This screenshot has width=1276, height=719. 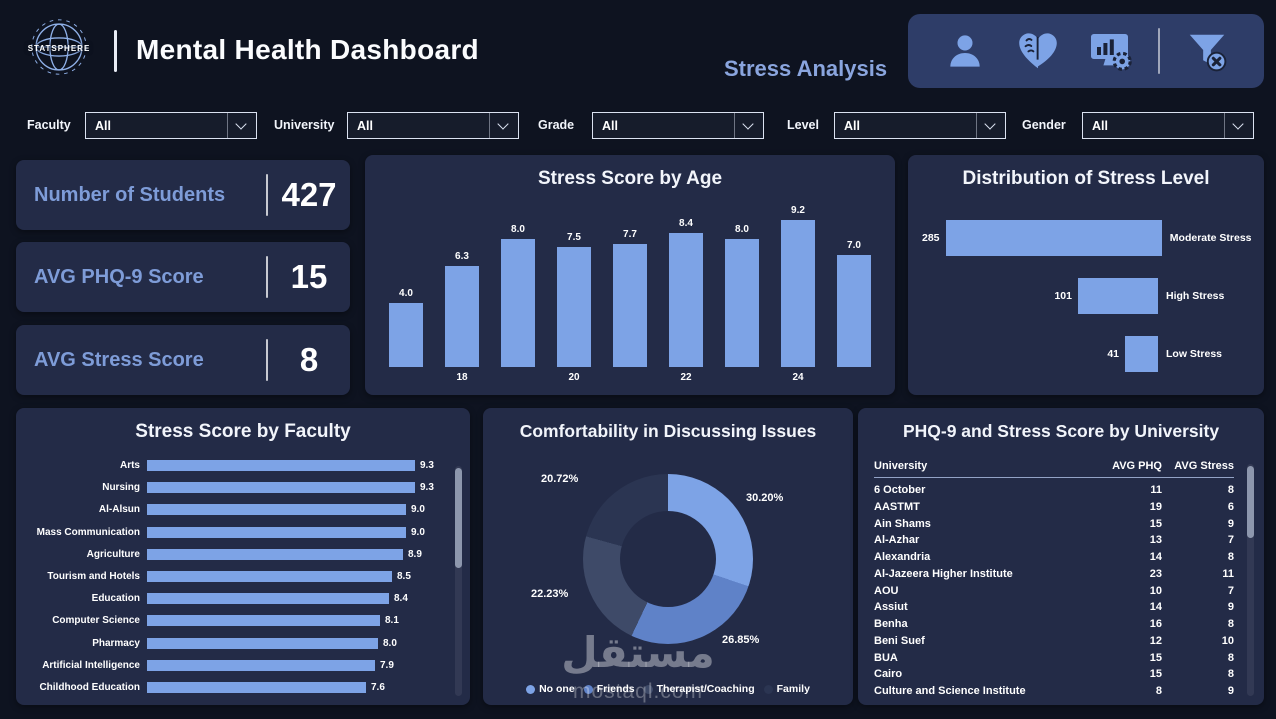 What do you see at coordinates (1100, 125) in the screenshot?
I see `filter-value: All` at bounding box center [1100, 125].